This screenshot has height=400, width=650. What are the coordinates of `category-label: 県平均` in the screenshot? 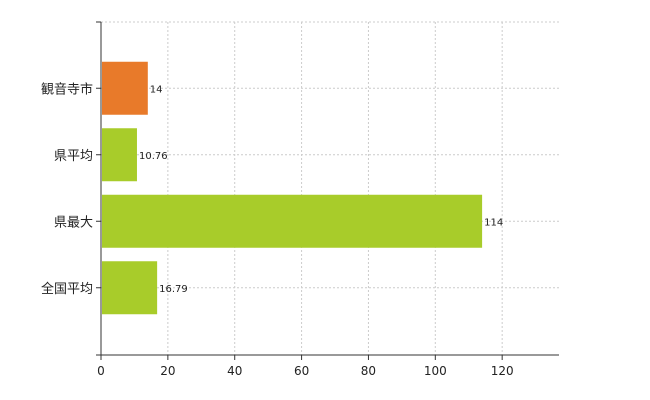 It's located at (73, 156).